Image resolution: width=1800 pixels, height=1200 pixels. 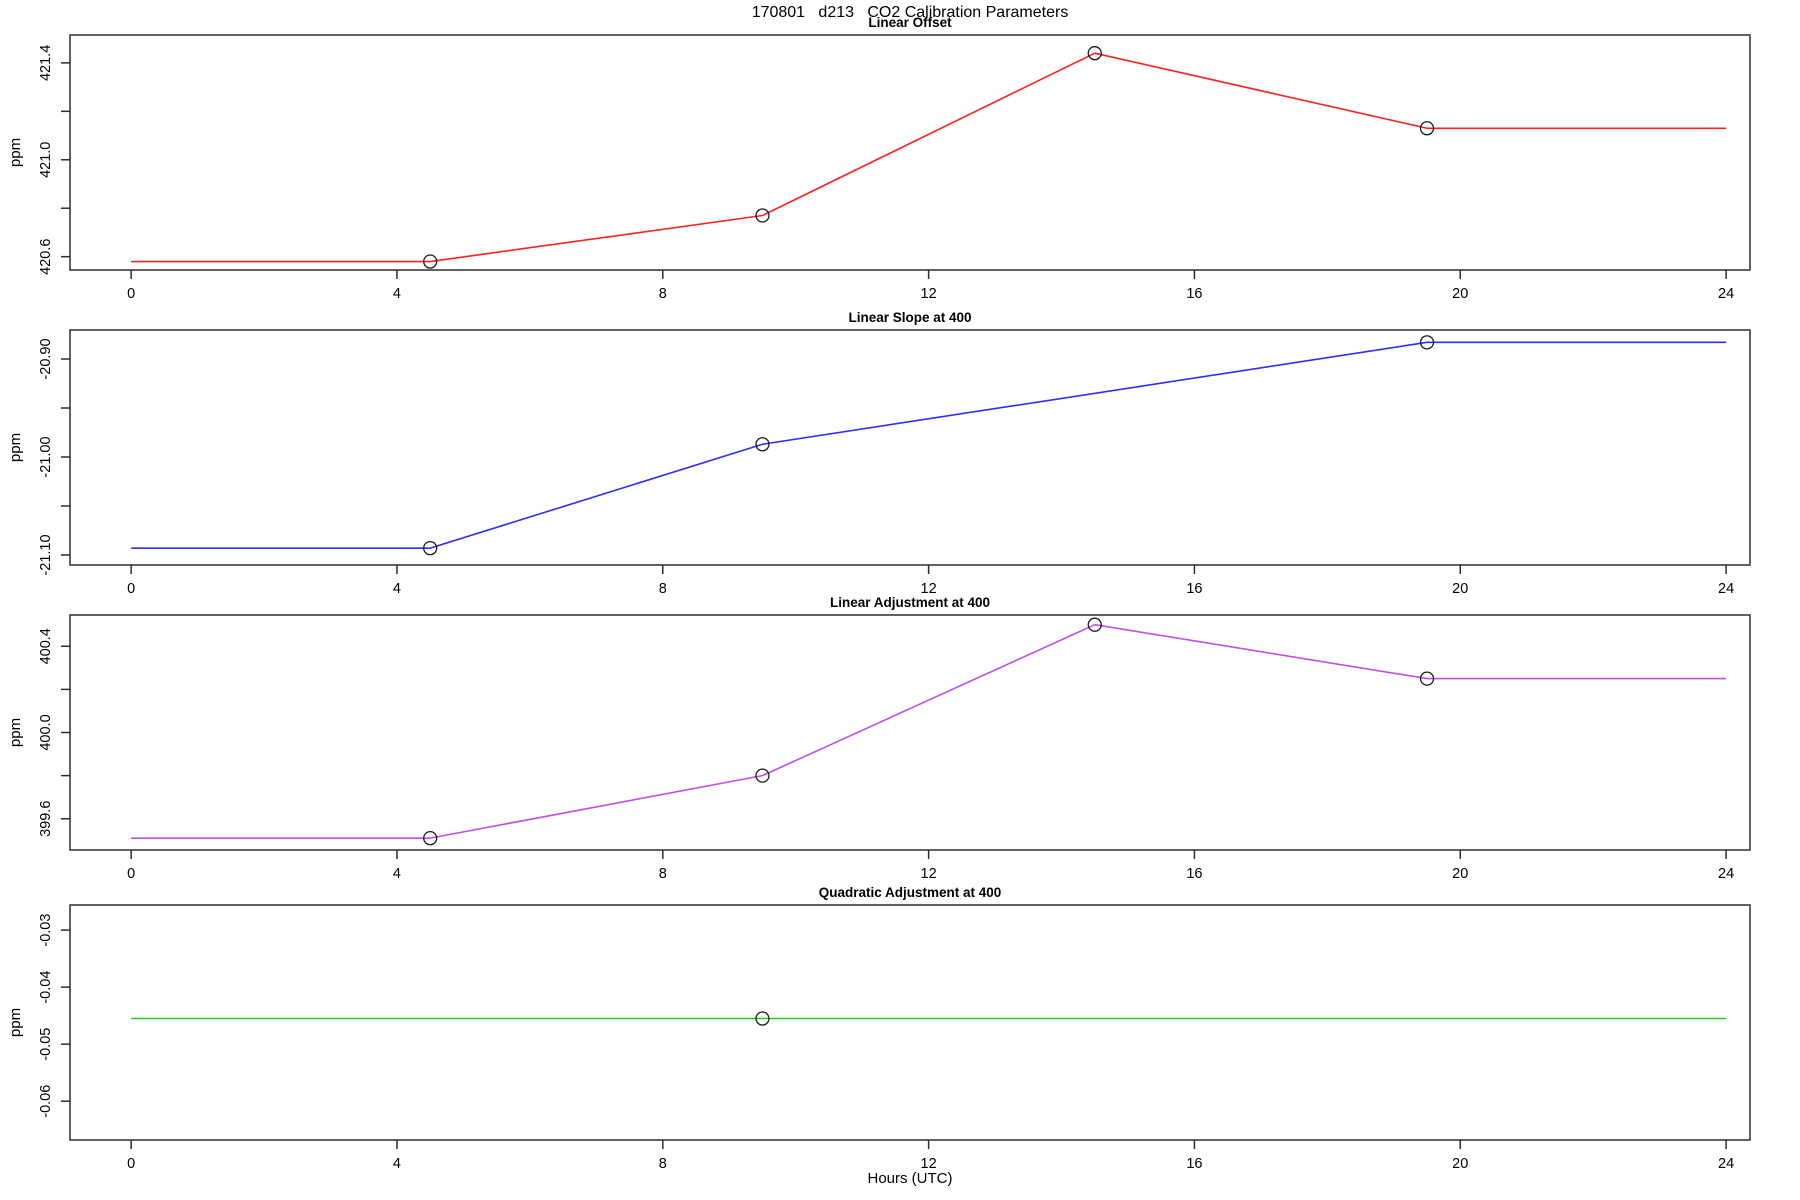 What do you see at coordinates (46, 819) in the screenshot?
I see `y-tick-label: 399.6` at bounding box center [46, 819].